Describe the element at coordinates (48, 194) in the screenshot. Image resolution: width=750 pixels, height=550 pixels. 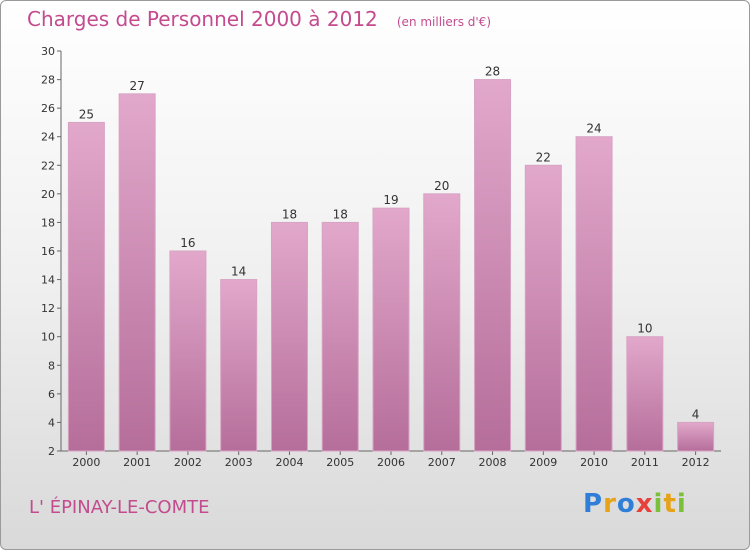
I see `y-tick-label: 20` at that location.